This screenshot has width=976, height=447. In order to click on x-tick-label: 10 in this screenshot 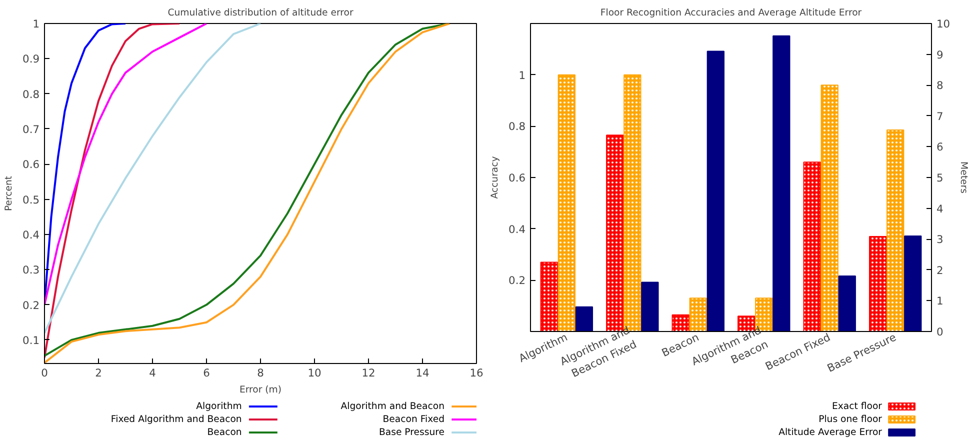, I will do `click(315, 373)`.